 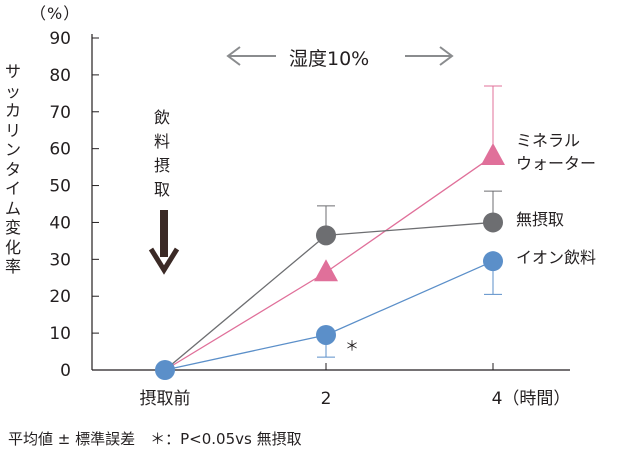 What do you see at coordinates (60, 223) in the screenshot?
I see `y-tick-label: 40` at bounding box center [60, 223].